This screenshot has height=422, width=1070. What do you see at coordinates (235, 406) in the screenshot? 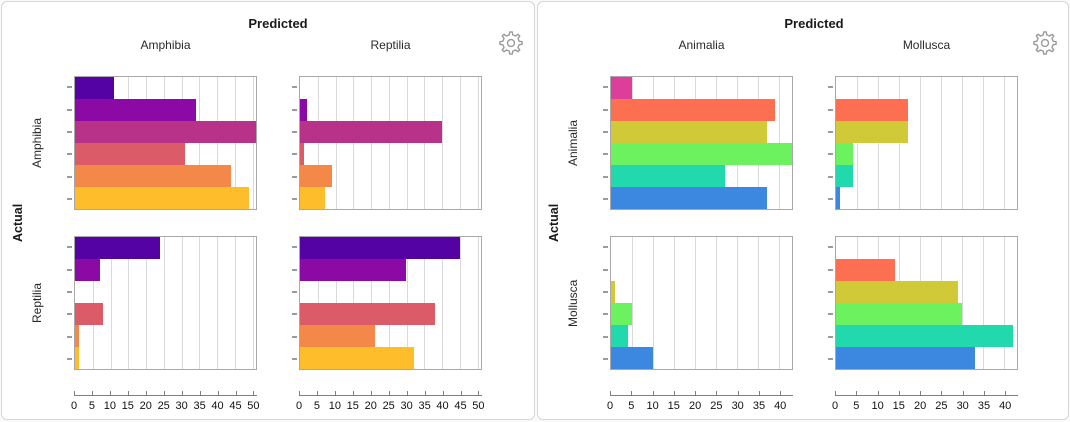
I see `x-tick-label: 45` at bounding box center [235, 406].